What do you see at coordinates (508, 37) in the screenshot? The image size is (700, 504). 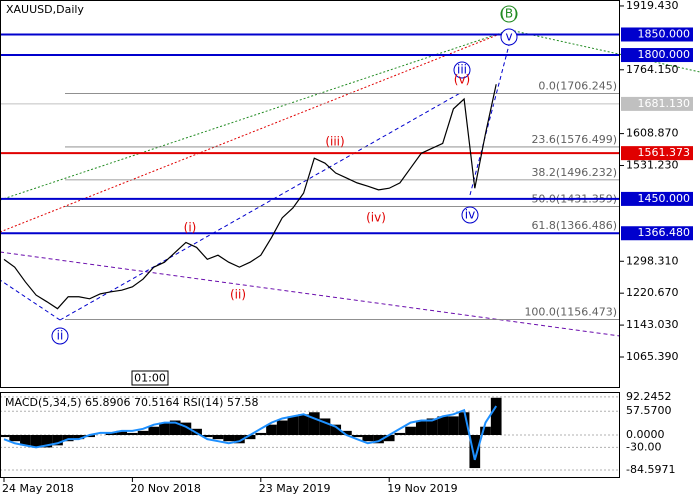 I see `wave-label: v` at bounding box center [508, 37].